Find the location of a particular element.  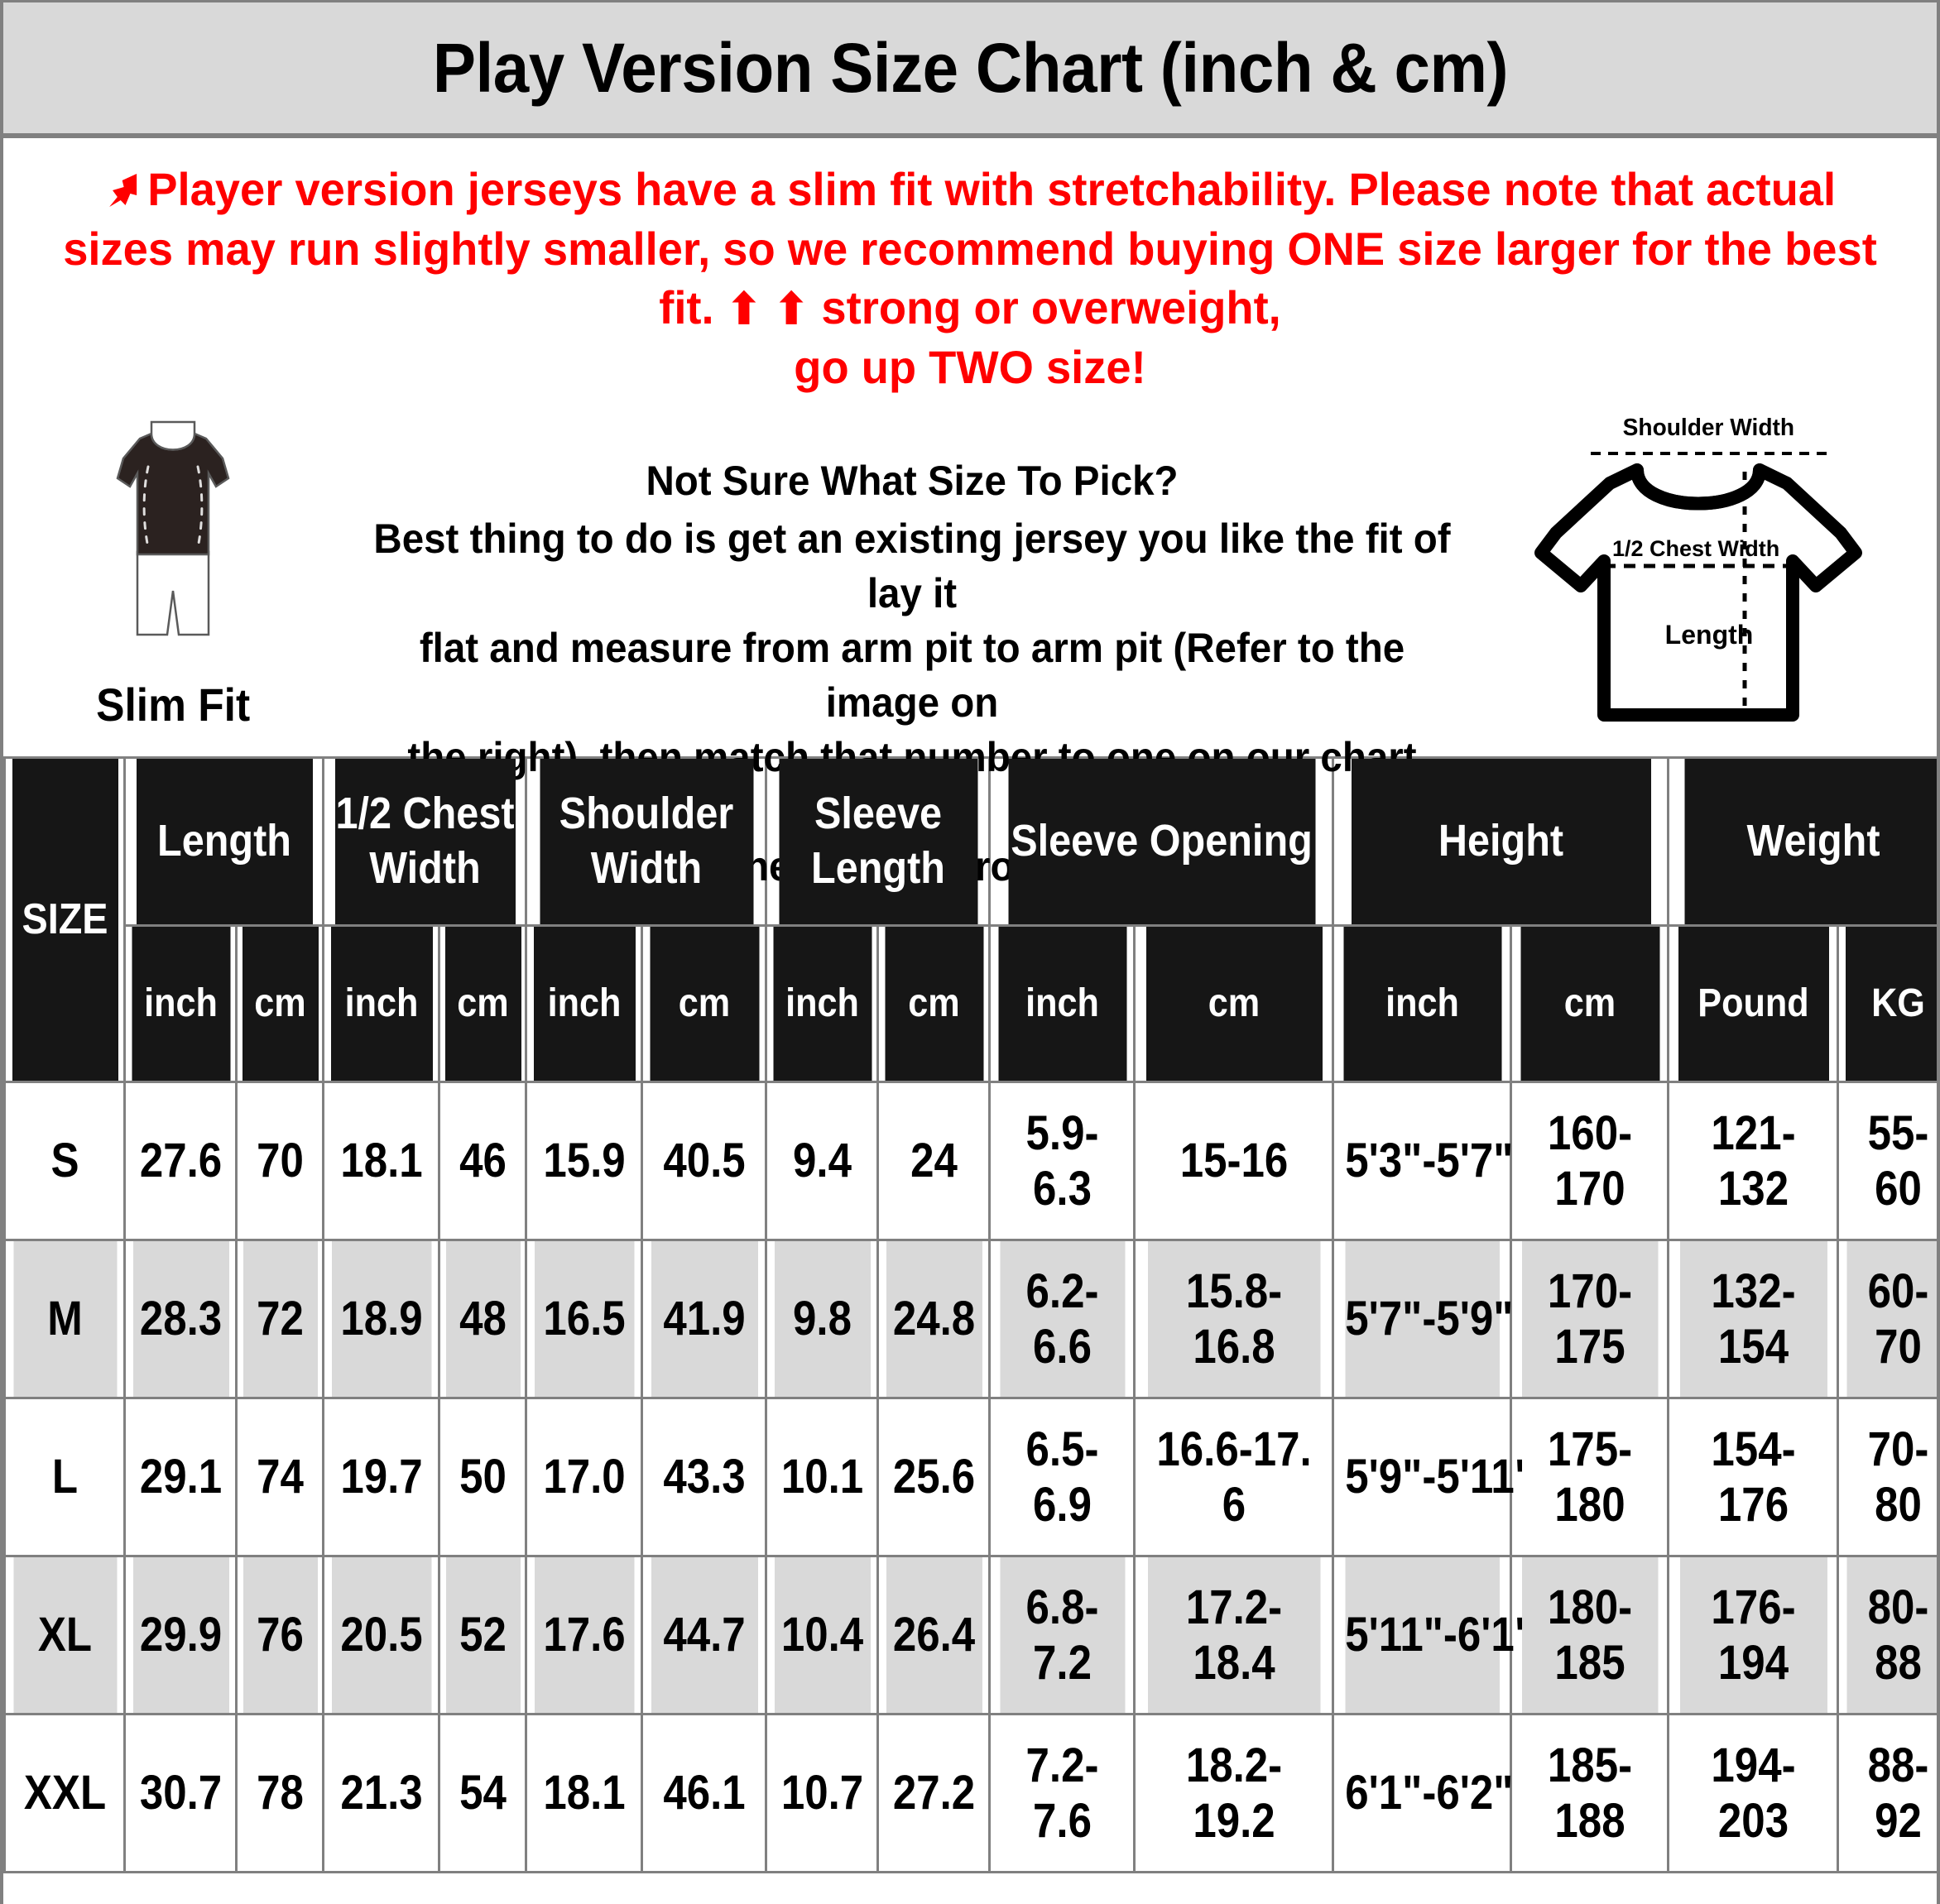

cell-value: 44.7 is located at coordinates (704, 1634).